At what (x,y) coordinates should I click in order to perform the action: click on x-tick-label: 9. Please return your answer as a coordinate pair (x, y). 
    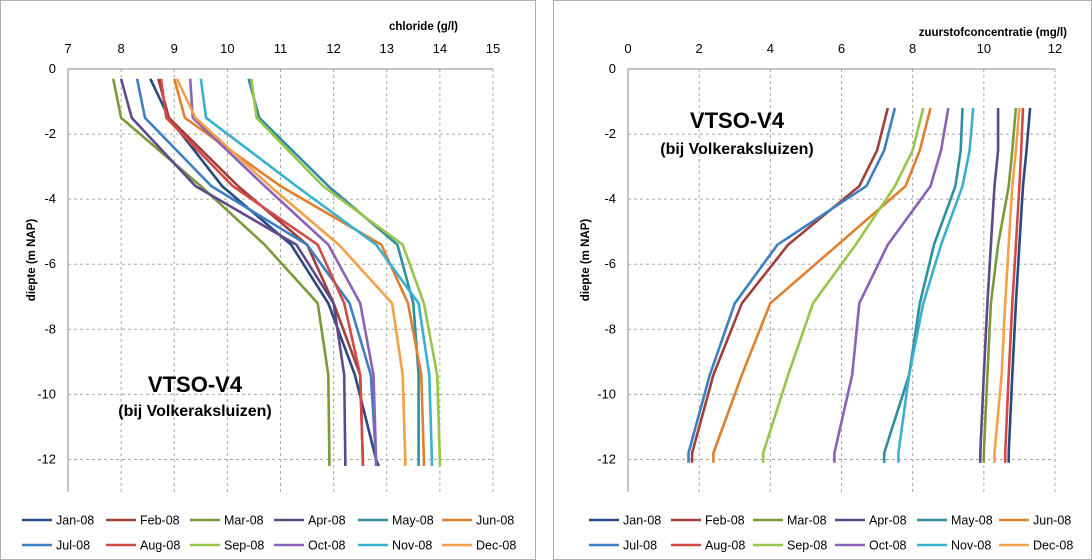
    Looking at the image, I should click on (174, 48).